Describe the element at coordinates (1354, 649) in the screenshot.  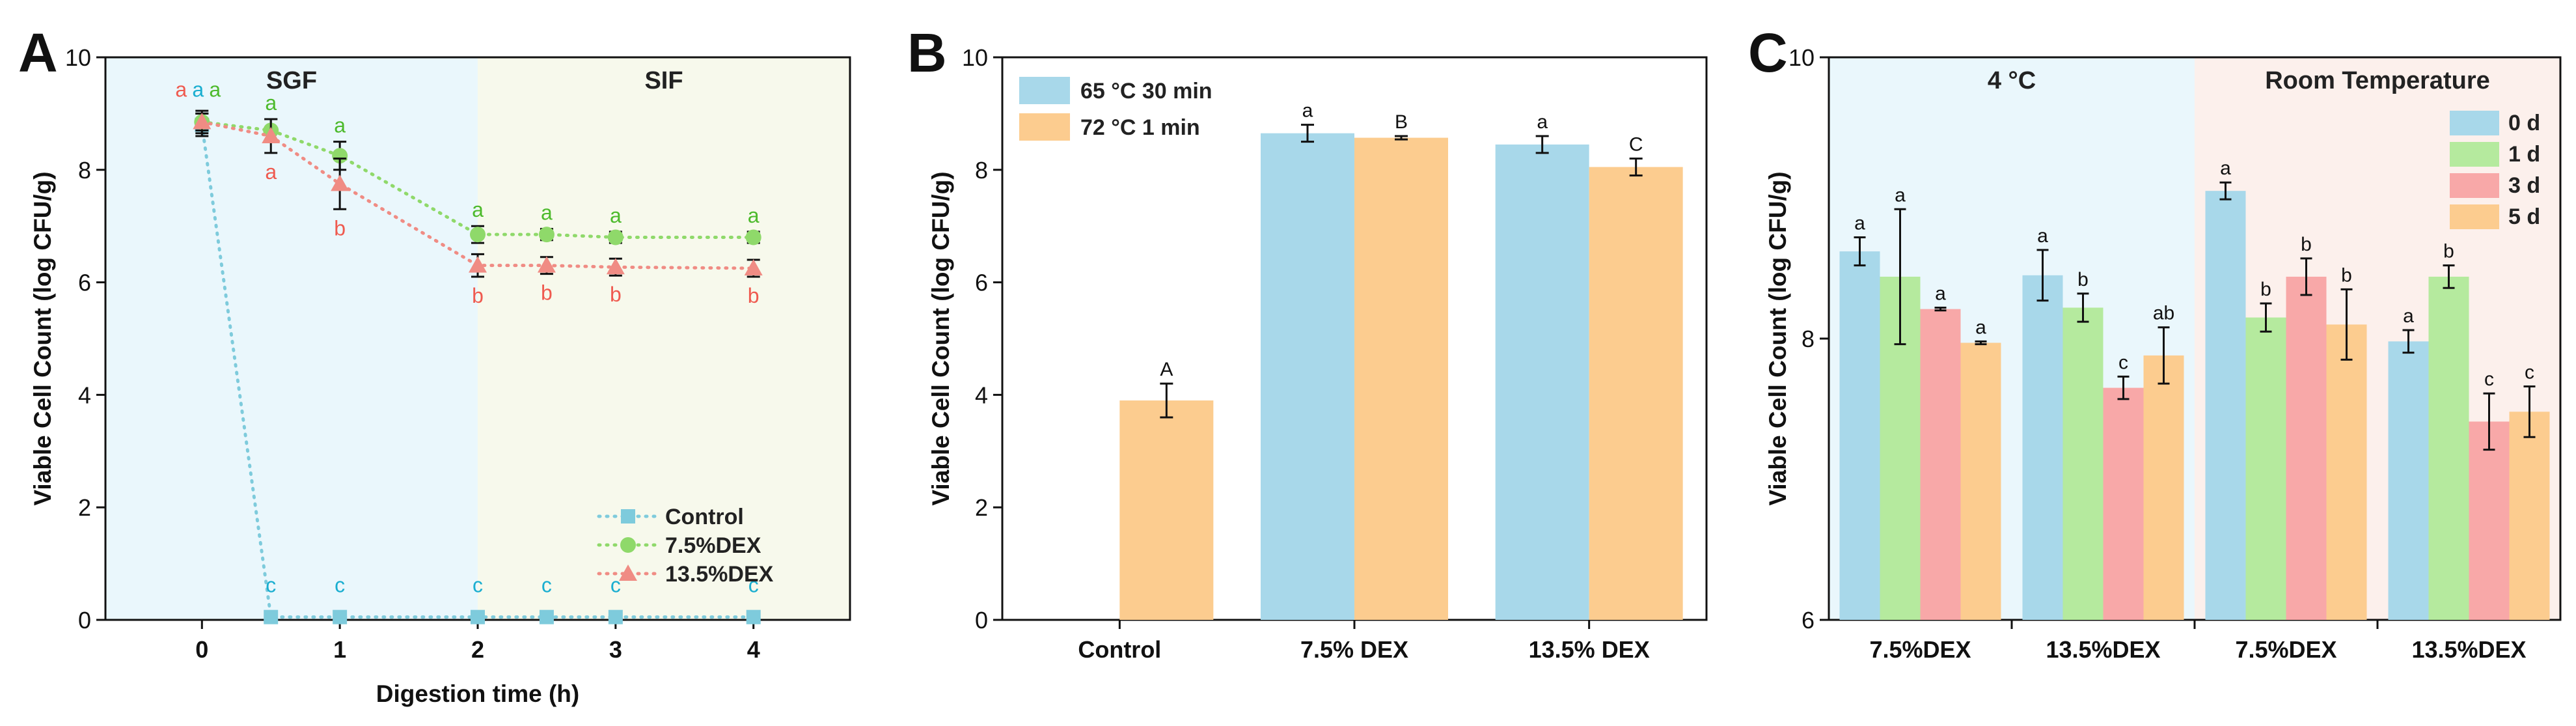
I see `x-tick-label: 7.5% DEX` at that location.